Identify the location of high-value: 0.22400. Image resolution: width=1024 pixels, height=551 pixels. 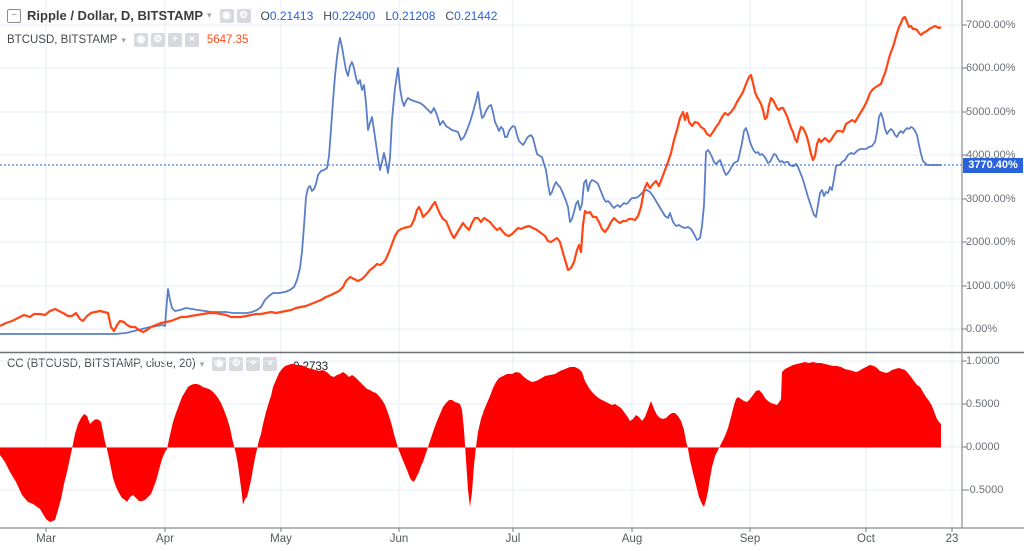
(353, 15).